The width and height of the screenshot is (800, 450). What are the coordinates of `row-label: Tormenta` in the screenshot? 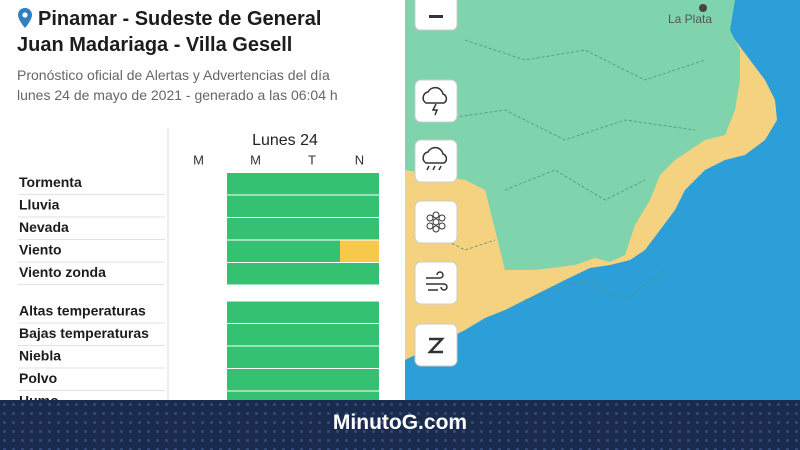 It's located at (50, 182).